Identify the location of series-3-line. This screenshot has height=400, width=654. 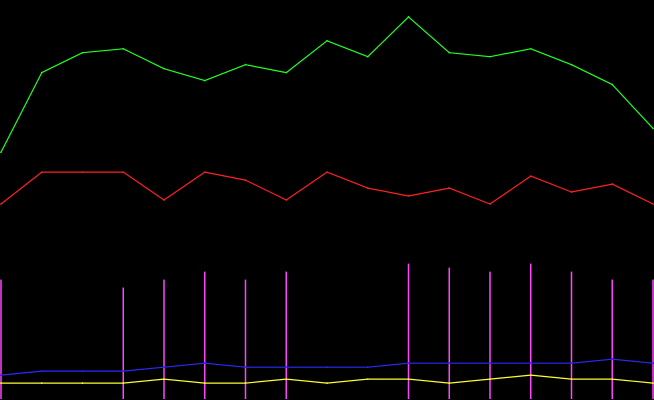
(327, 367).